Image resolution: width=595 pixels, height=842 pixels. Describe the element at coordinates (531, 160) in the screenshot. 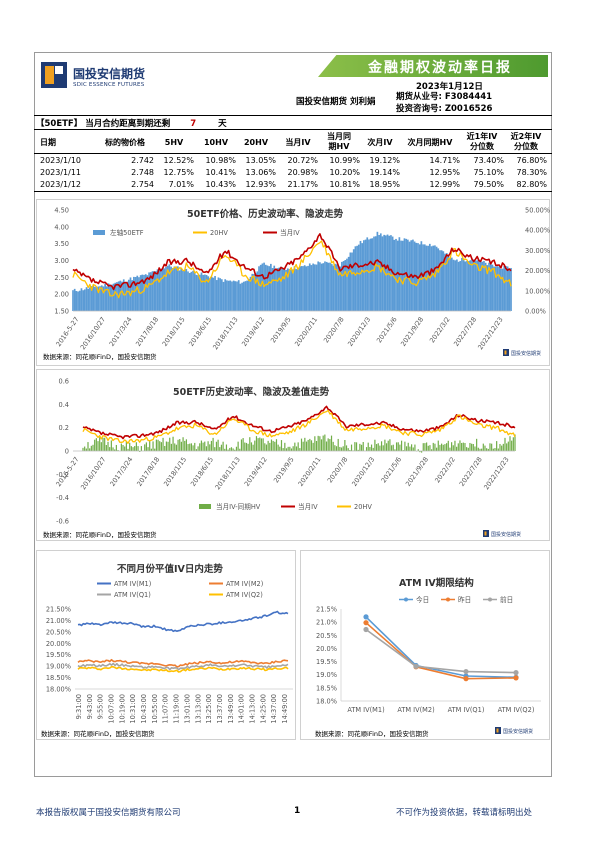

I see `table-cell: 76.80%` at that location.